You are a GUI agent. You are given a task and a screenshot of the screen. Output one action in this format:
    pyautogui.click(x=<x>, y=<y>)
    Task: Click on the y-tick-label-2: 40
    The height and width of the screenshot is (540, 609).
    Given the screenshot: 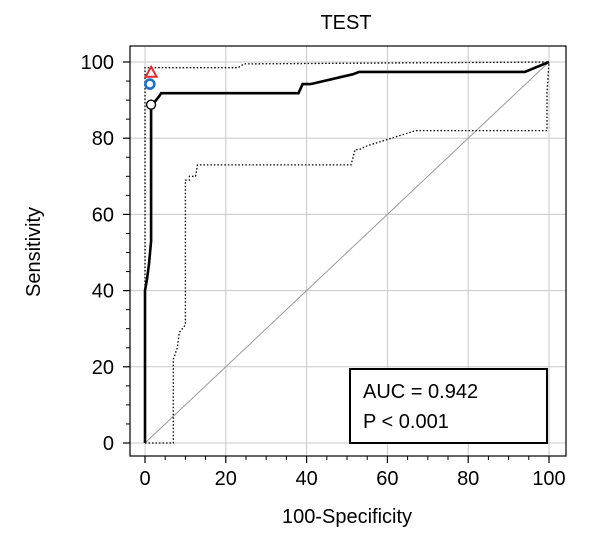 What is the action you would take?
    pyautogui.click(x=103, y=292)
    